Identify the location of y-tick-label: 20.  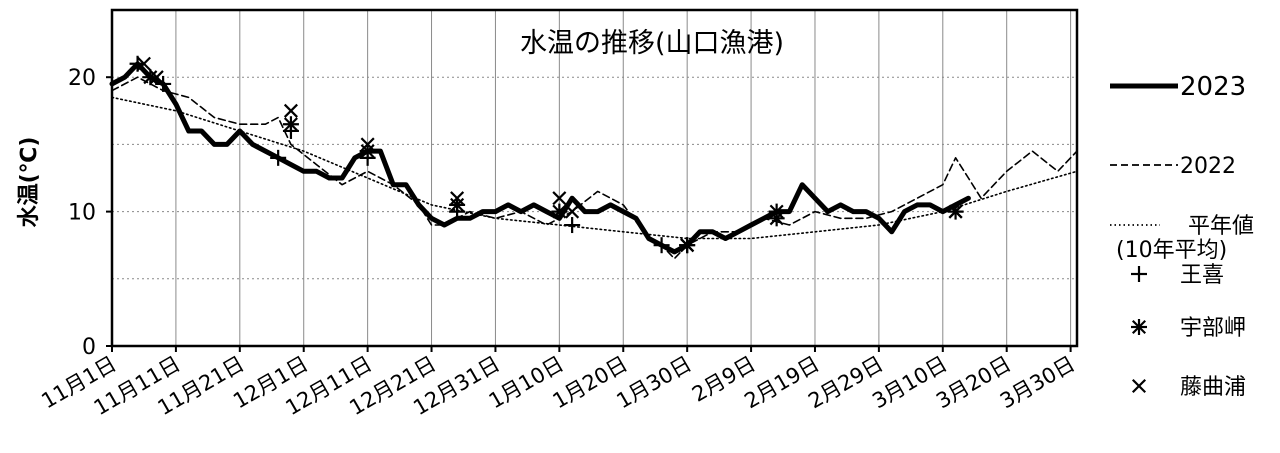
(82, 78).